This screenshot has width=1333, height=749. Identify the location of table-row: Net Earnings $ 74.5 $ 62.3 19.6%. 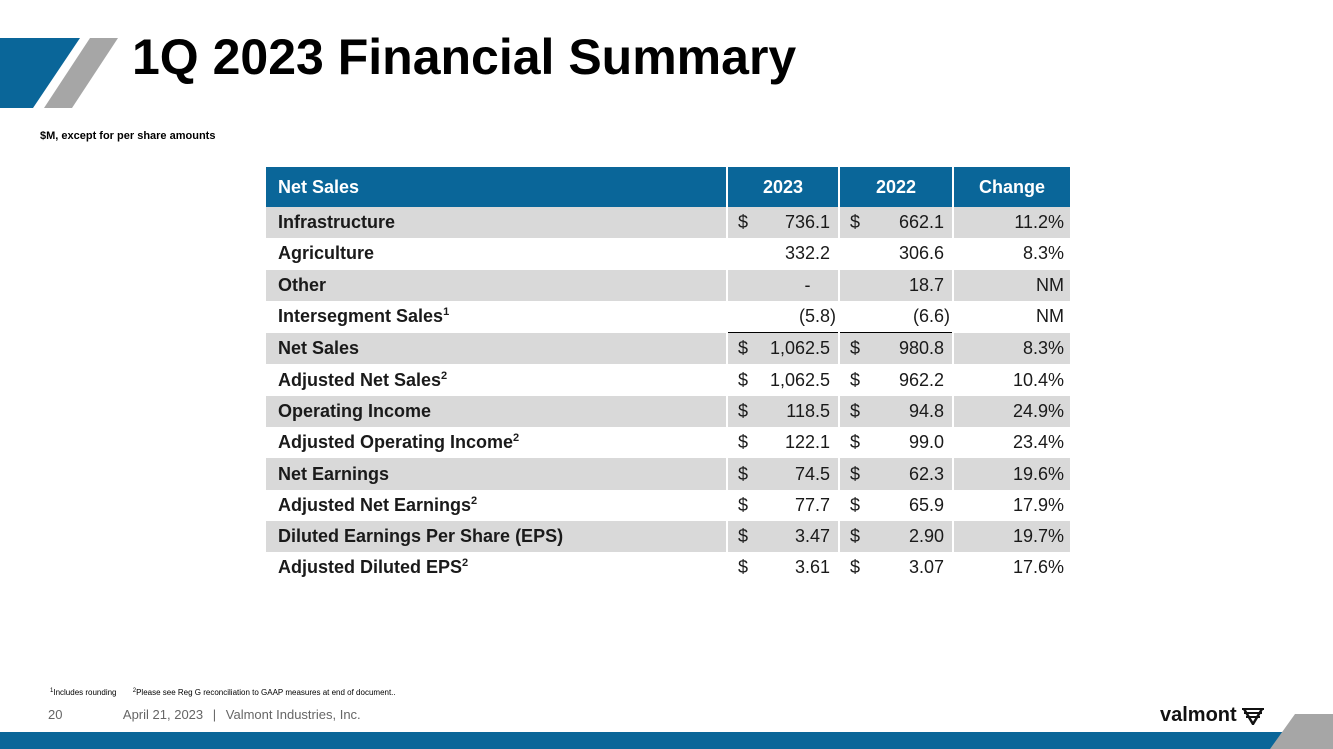
(668, 474).